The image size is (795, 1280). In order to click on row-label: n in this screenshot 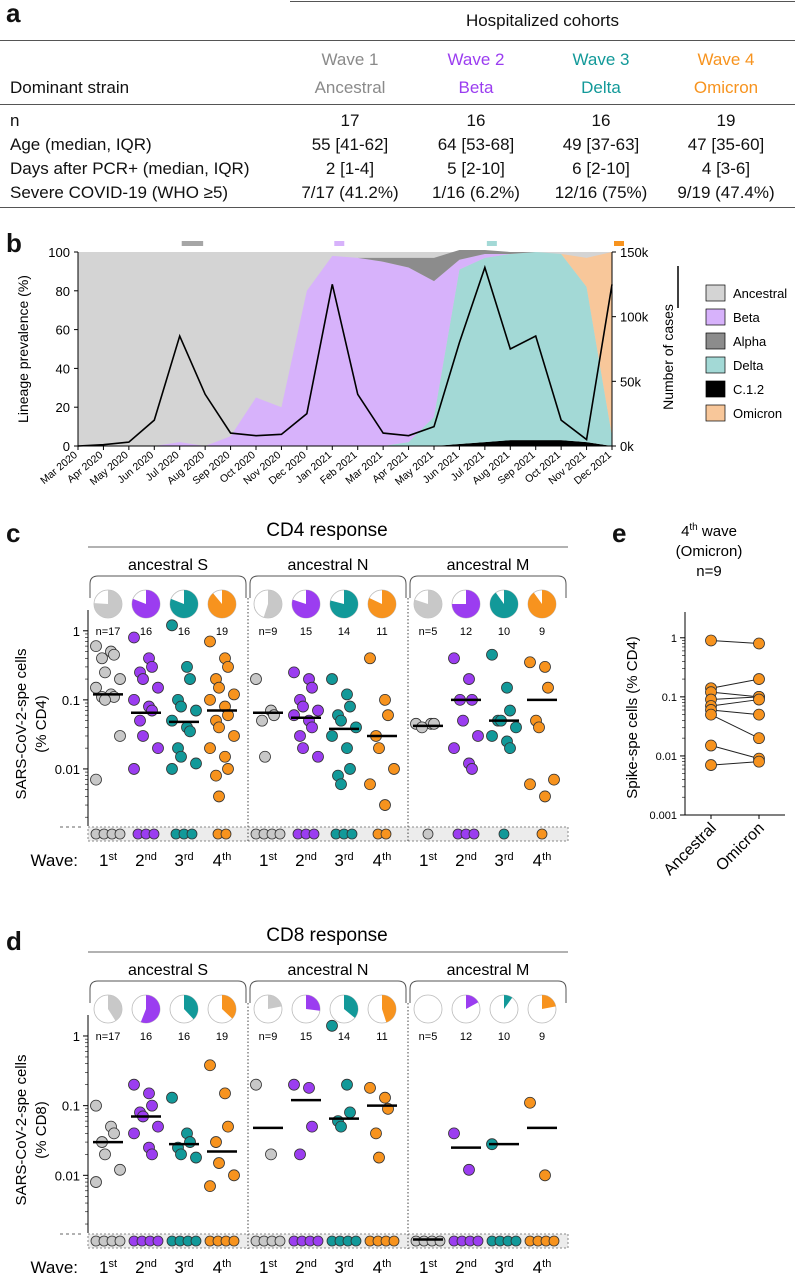, I will do `click(15, 120)`.